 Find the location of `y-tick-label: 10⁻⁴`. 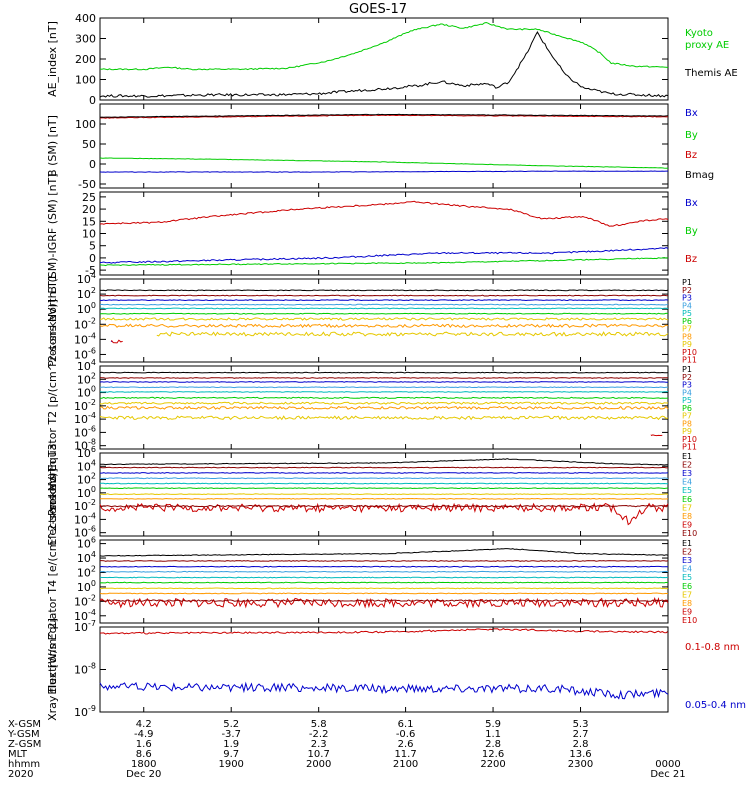

y-tick-label: 10⁻⁴ is located at coordinates (85, 518).